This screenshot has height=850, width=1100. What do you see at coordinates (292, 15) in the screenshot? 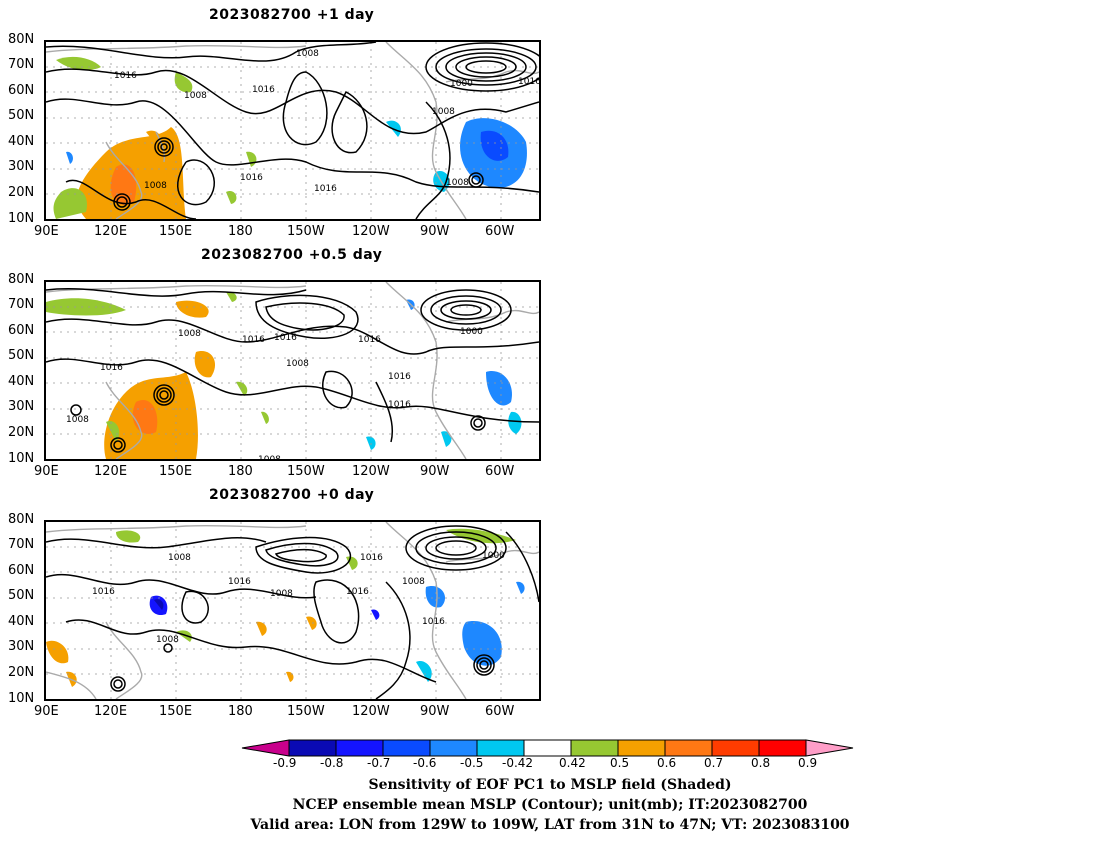
I see `panel-title: 2023082700 +1 day` at bounding box center [292, 15].